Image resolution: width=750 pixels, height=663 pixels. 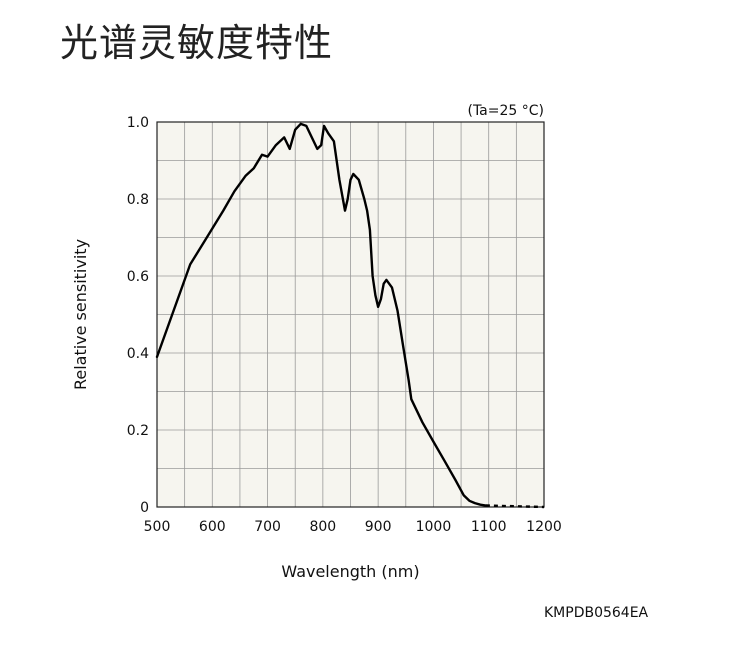 I want to click on x-tick-label: 1200, so click(x=544, y=527).